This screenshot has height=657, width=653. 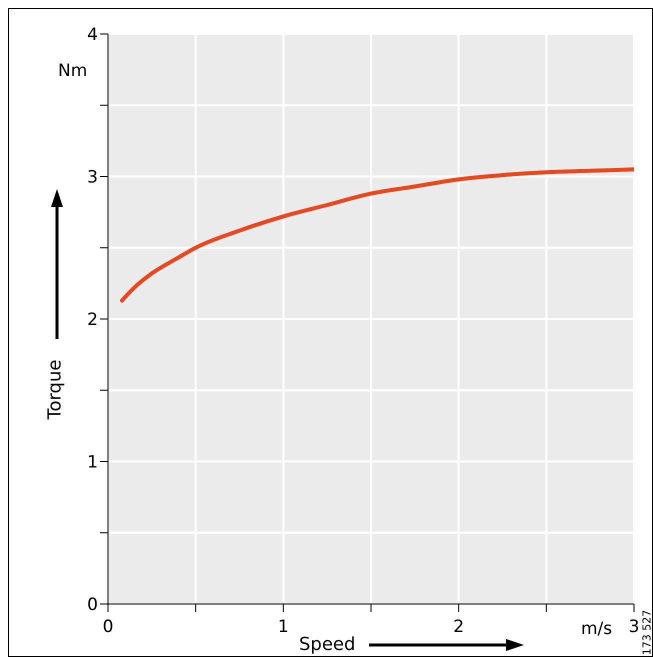 What do you see at coordinates (634, 627) in the screenshot?
I see `x-tick-label: 3` at bounding box center [634, 627].